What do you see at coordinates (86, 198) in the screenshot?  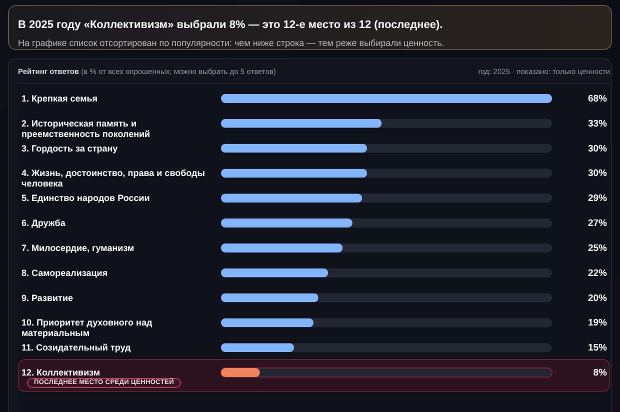 I see `y-tick-label: 5. Единство народов России` at bounding box center [86, 198].